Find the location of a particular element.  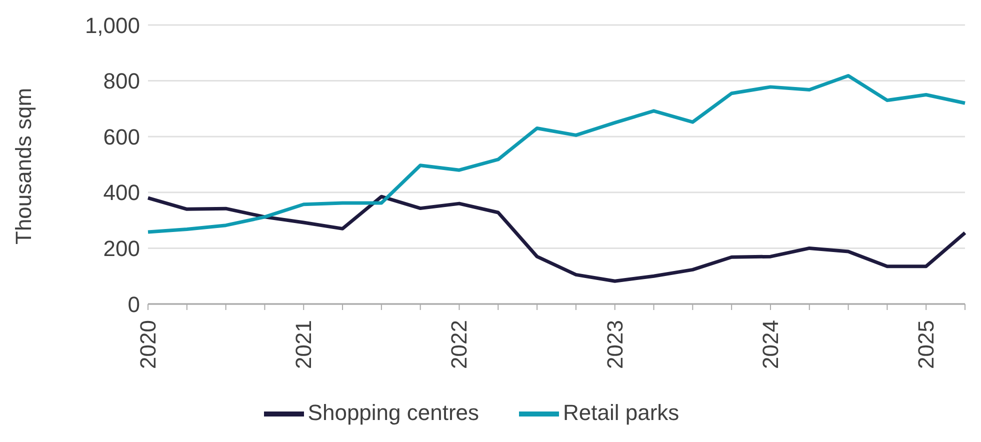

x-tick-label: 2025 is located at coordinates (926, 344).